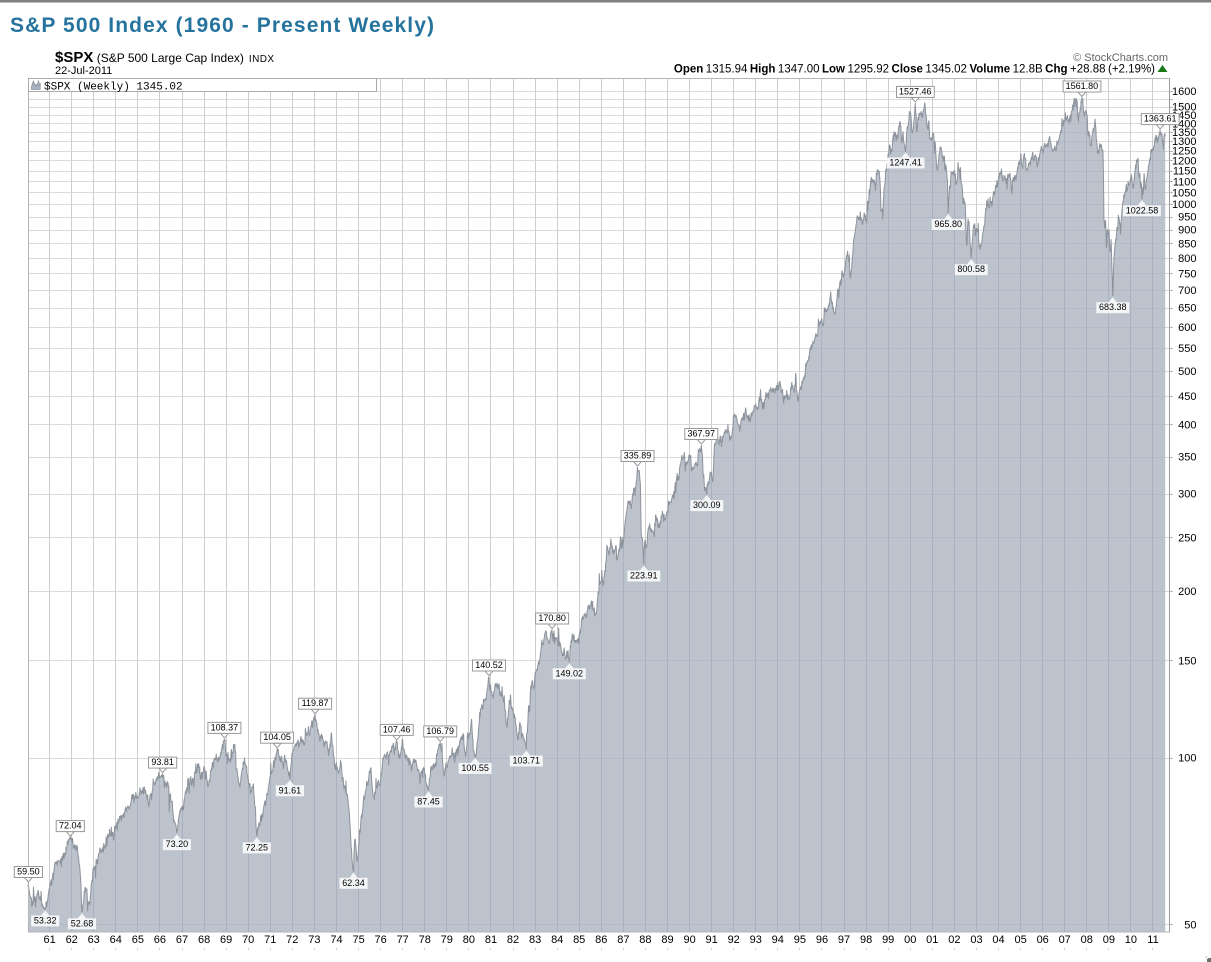  I want to click on svg-text: 1300, so click(1184, 142).